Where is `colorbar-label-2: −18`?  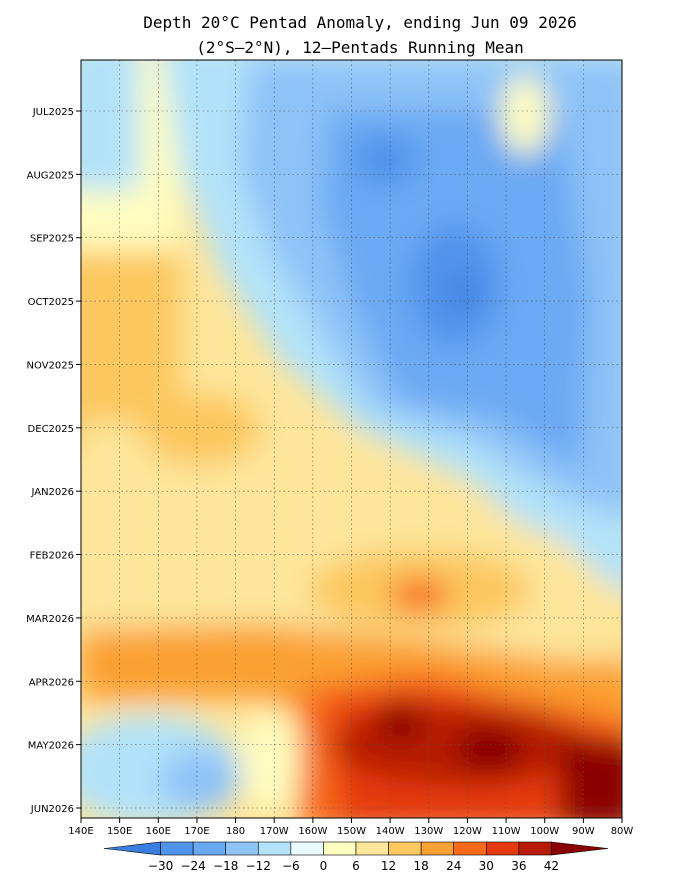 colorbar-label-2: −18 is located at coordinates (225, 866).